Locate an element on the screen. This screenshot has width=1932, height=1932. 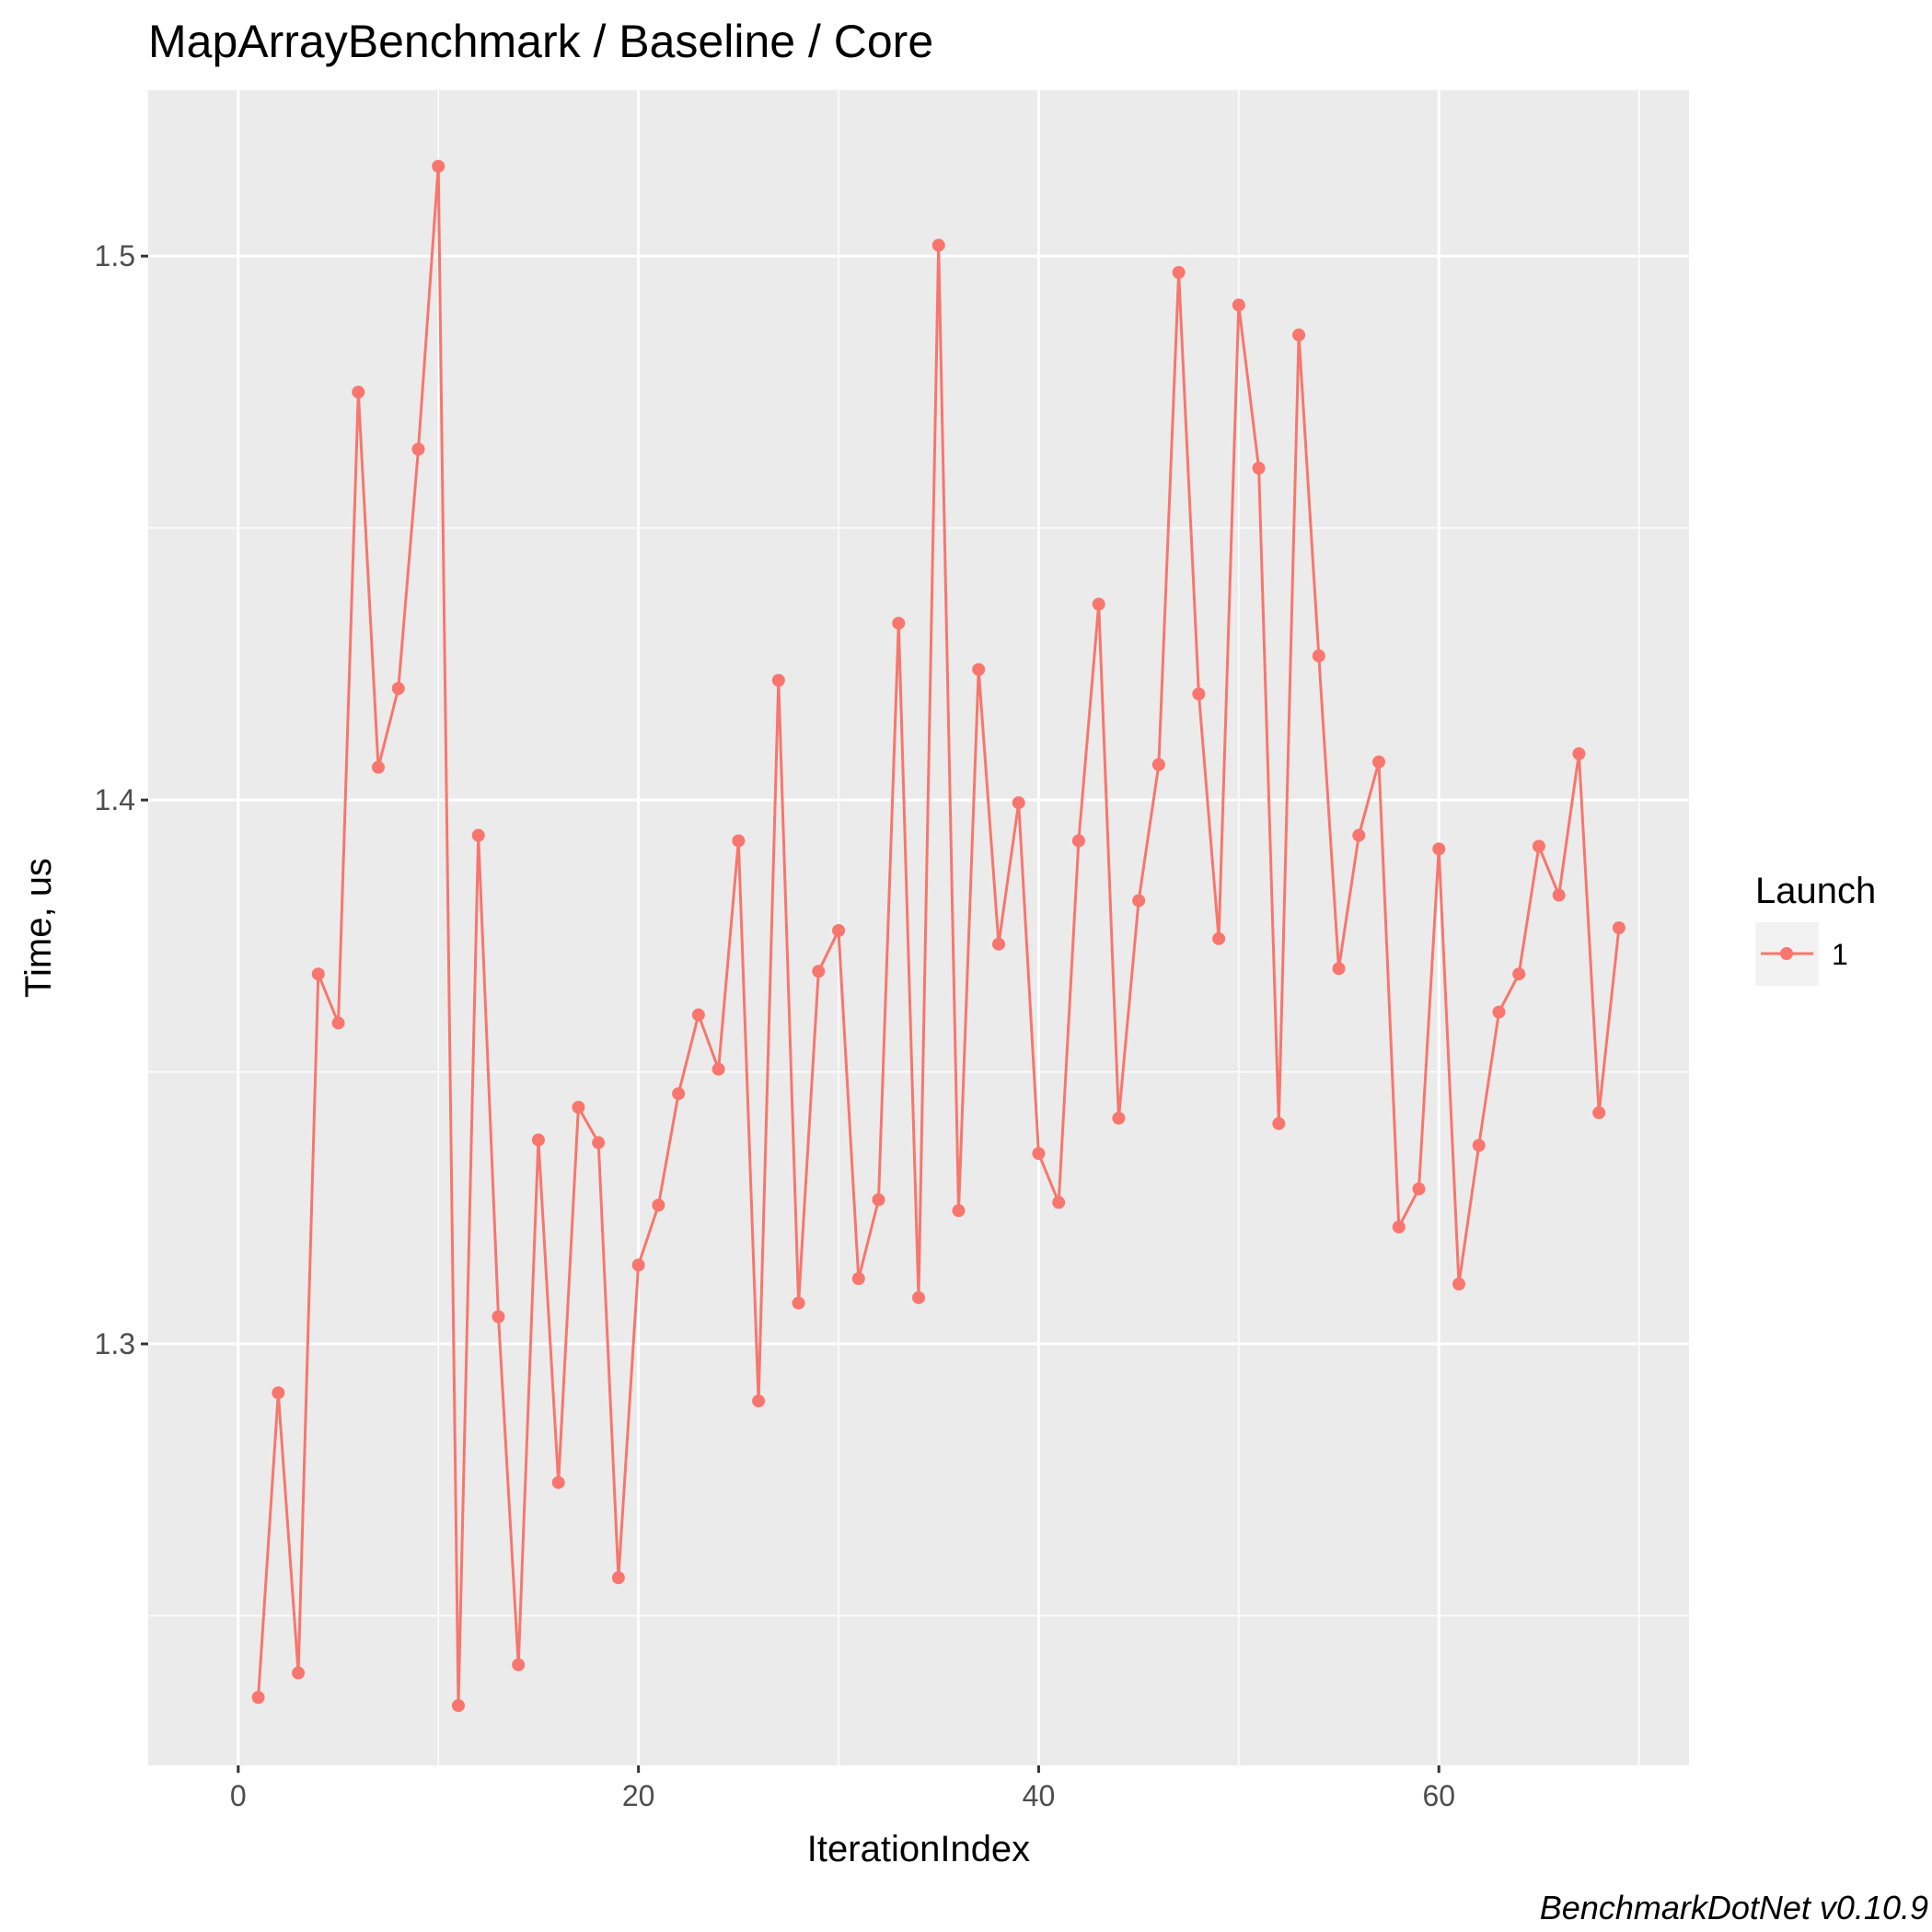
y-axis: 1.3 1.4 1.5 is located at coordinates (122, 800).